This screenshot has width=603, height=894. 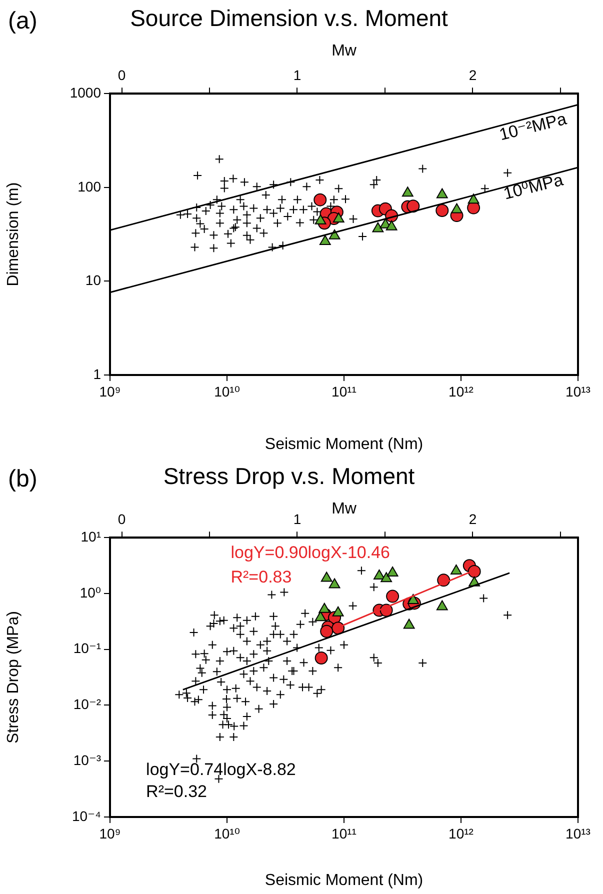 What do you see at coordinates (23, 21) in the screenshot?
I see `text: (a)` at bounding box center [23, 21].